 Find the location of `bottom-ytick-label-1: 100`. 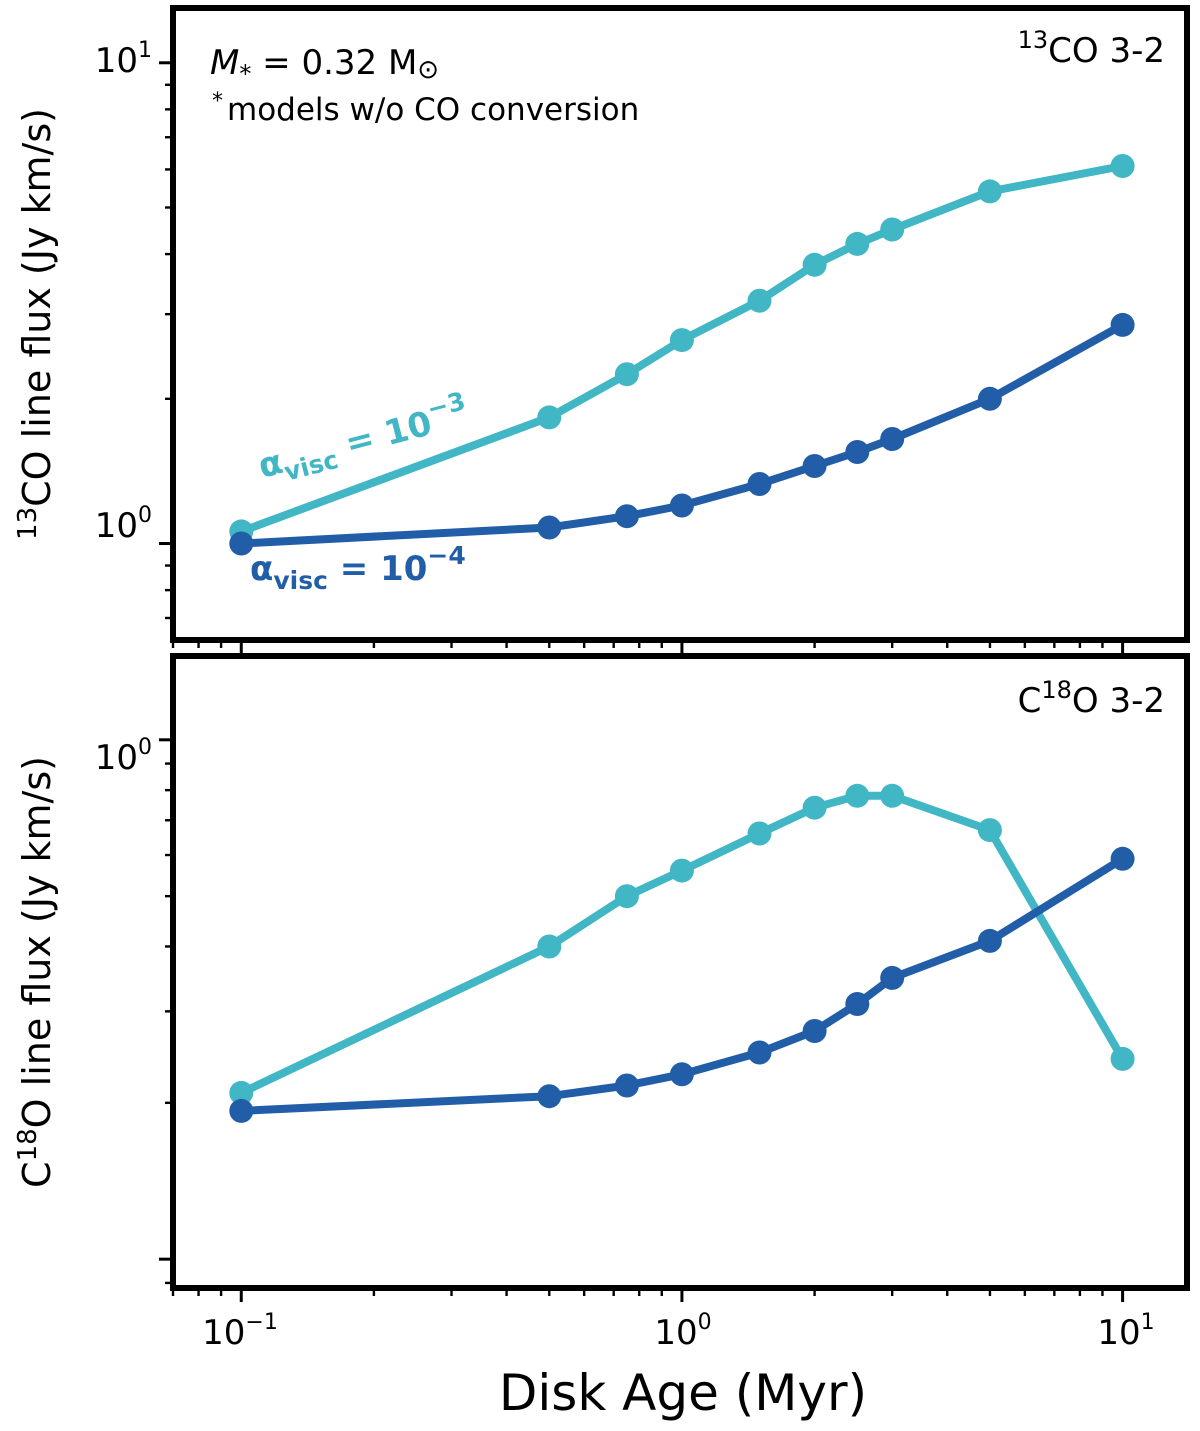

bottom-ytick-label-1: 100 is located at coordinates (123, 756).